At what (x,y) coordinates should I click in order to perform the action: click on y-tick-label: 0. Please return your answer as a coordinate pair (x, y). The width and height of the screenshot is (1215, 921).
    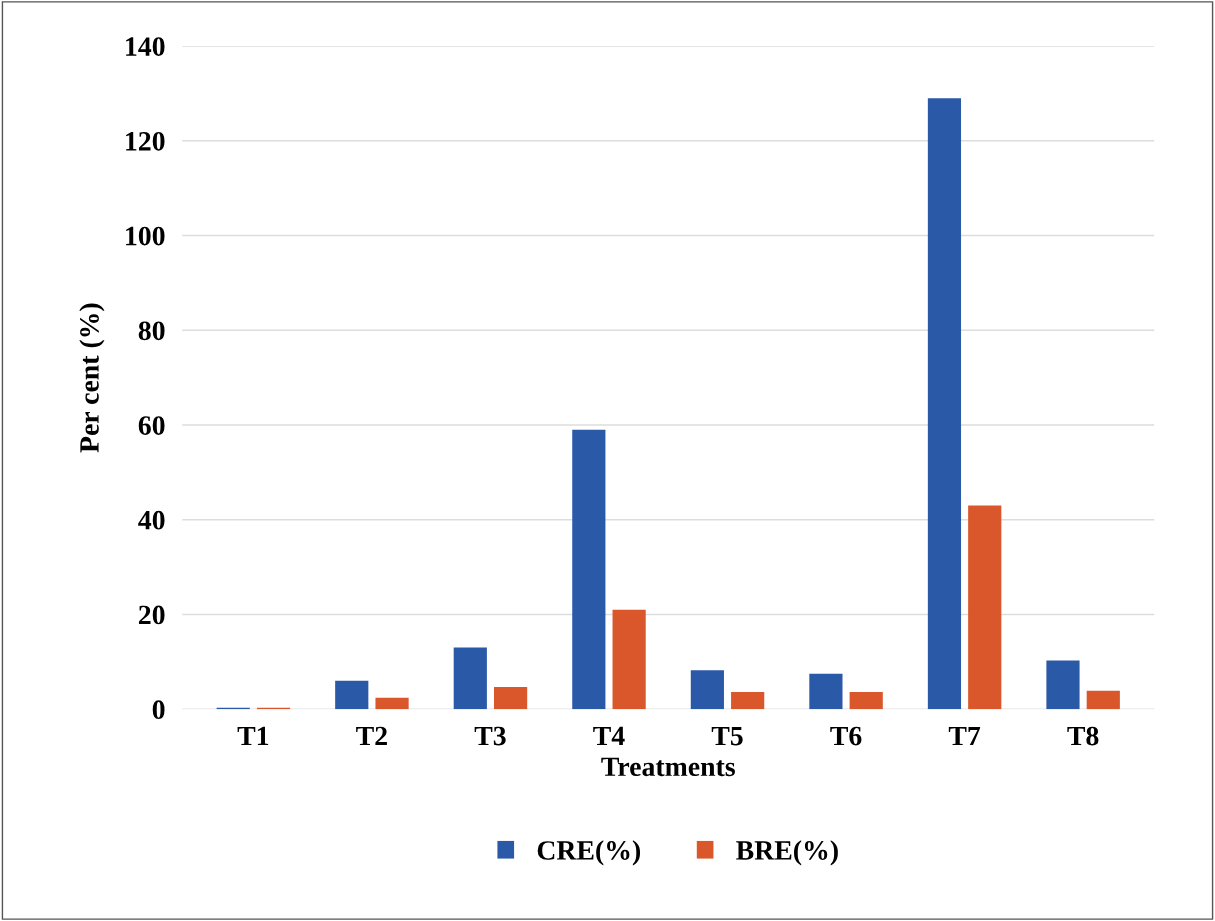
    Looking at the image, I should click on (158, 710).